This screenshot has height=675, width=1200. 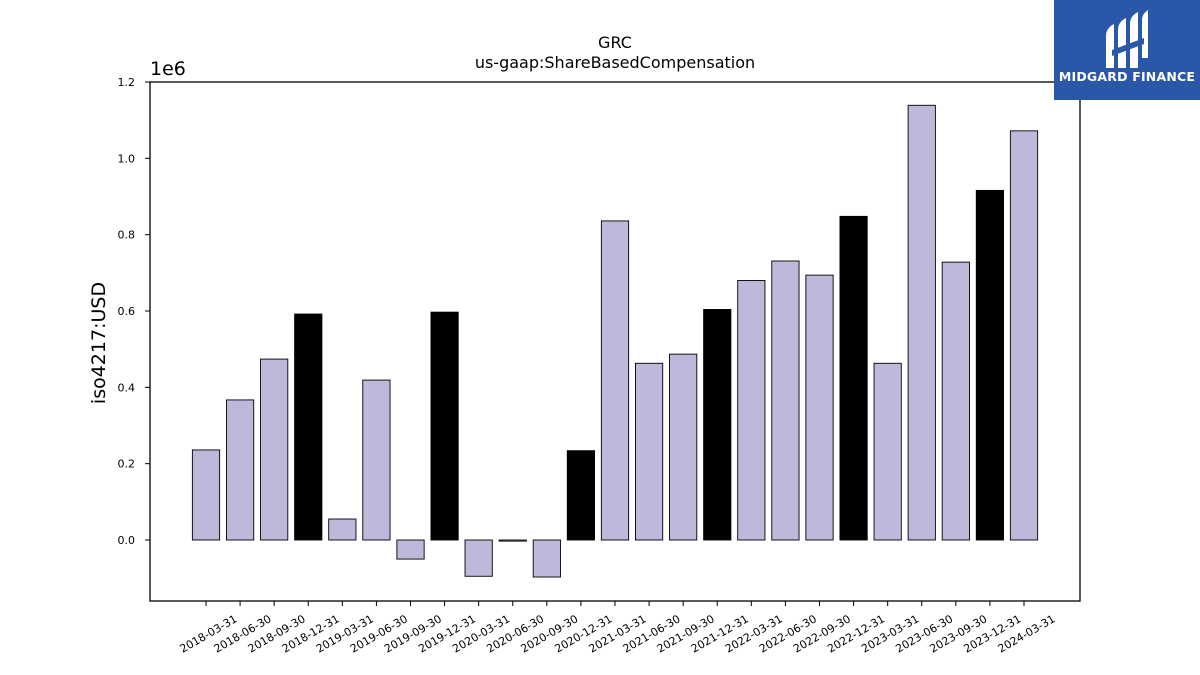 I want to click on midgard-logo-icon, so click(x=1127, y=39).